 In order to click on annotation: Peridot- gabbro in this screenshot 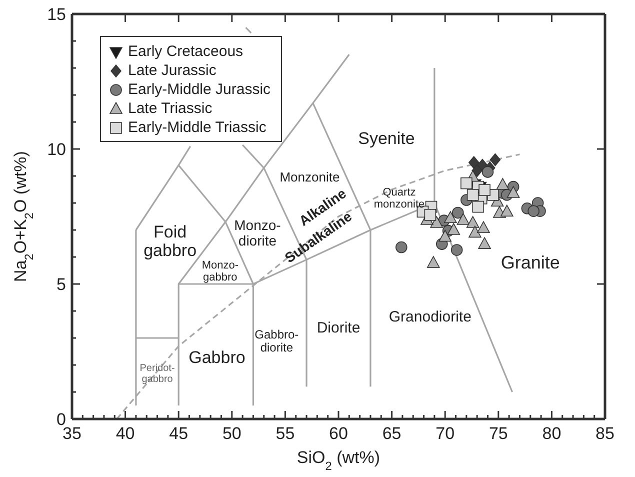, I will do `click(157, 374)`.